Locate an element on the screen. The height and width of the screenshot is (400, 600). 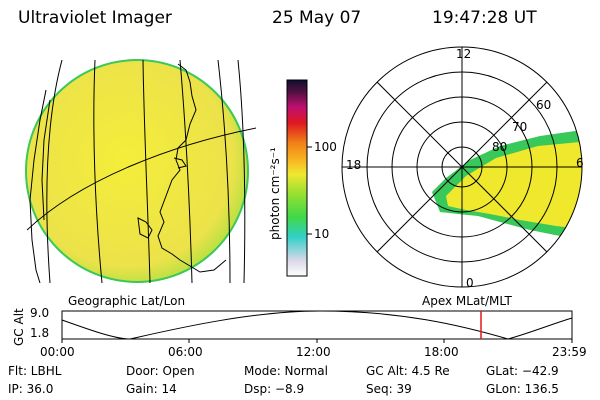
color-scale-bar is located at coordinates (299, 178).